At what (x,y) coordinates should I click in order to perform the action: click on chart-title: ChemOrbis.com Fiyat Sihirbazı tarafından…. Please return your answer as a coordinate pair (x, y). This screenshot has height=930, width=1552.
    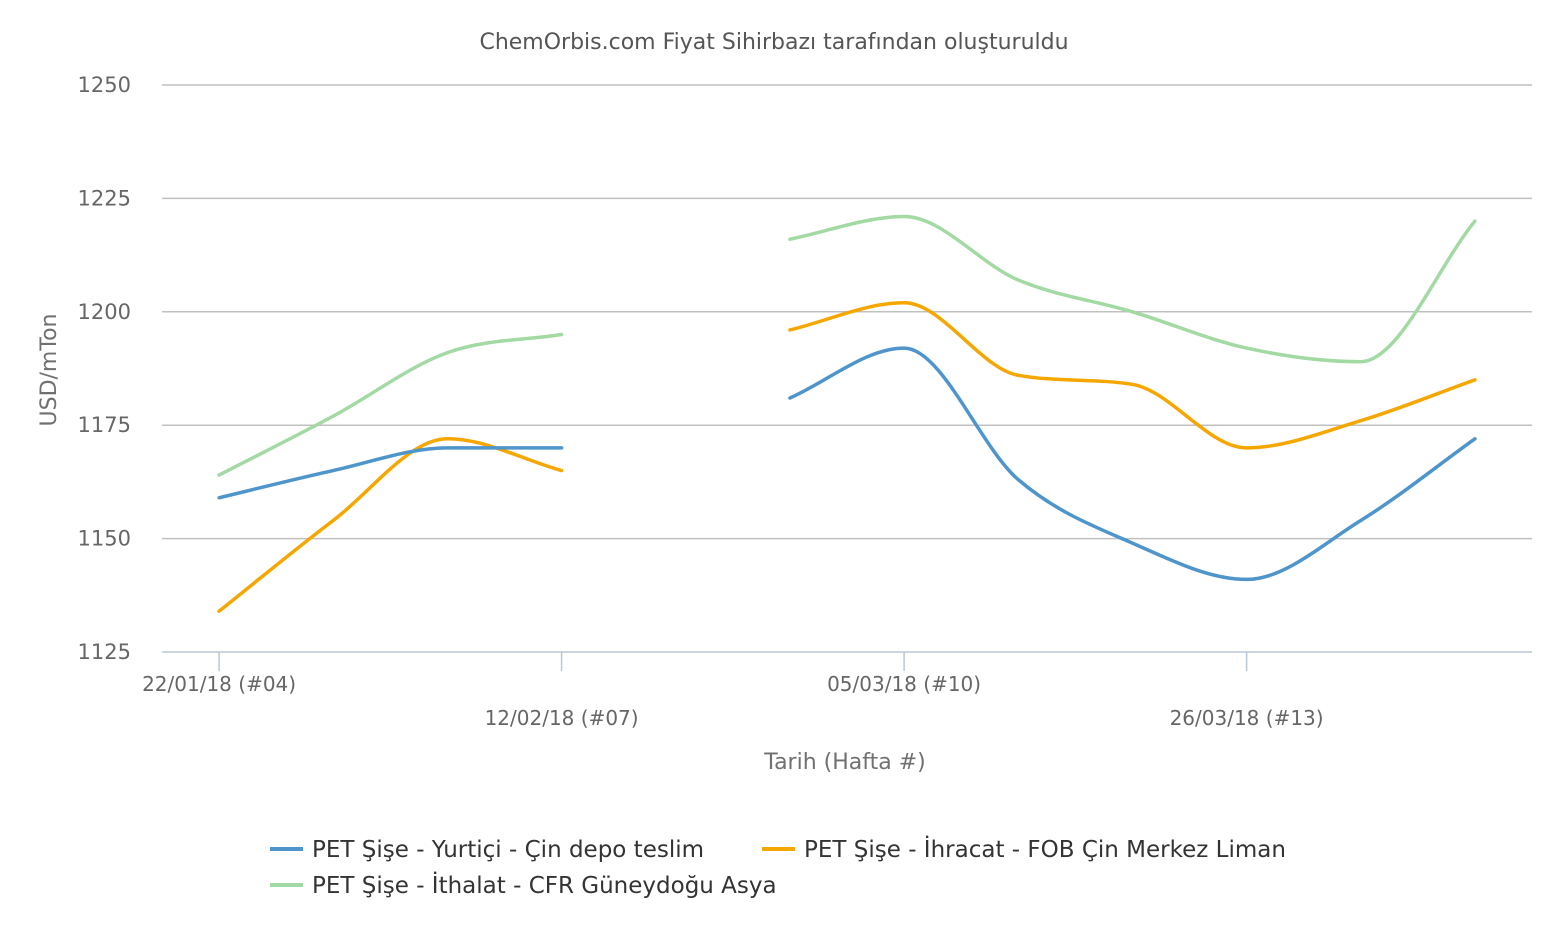
    Looking at the image, I should click on (773, 42).